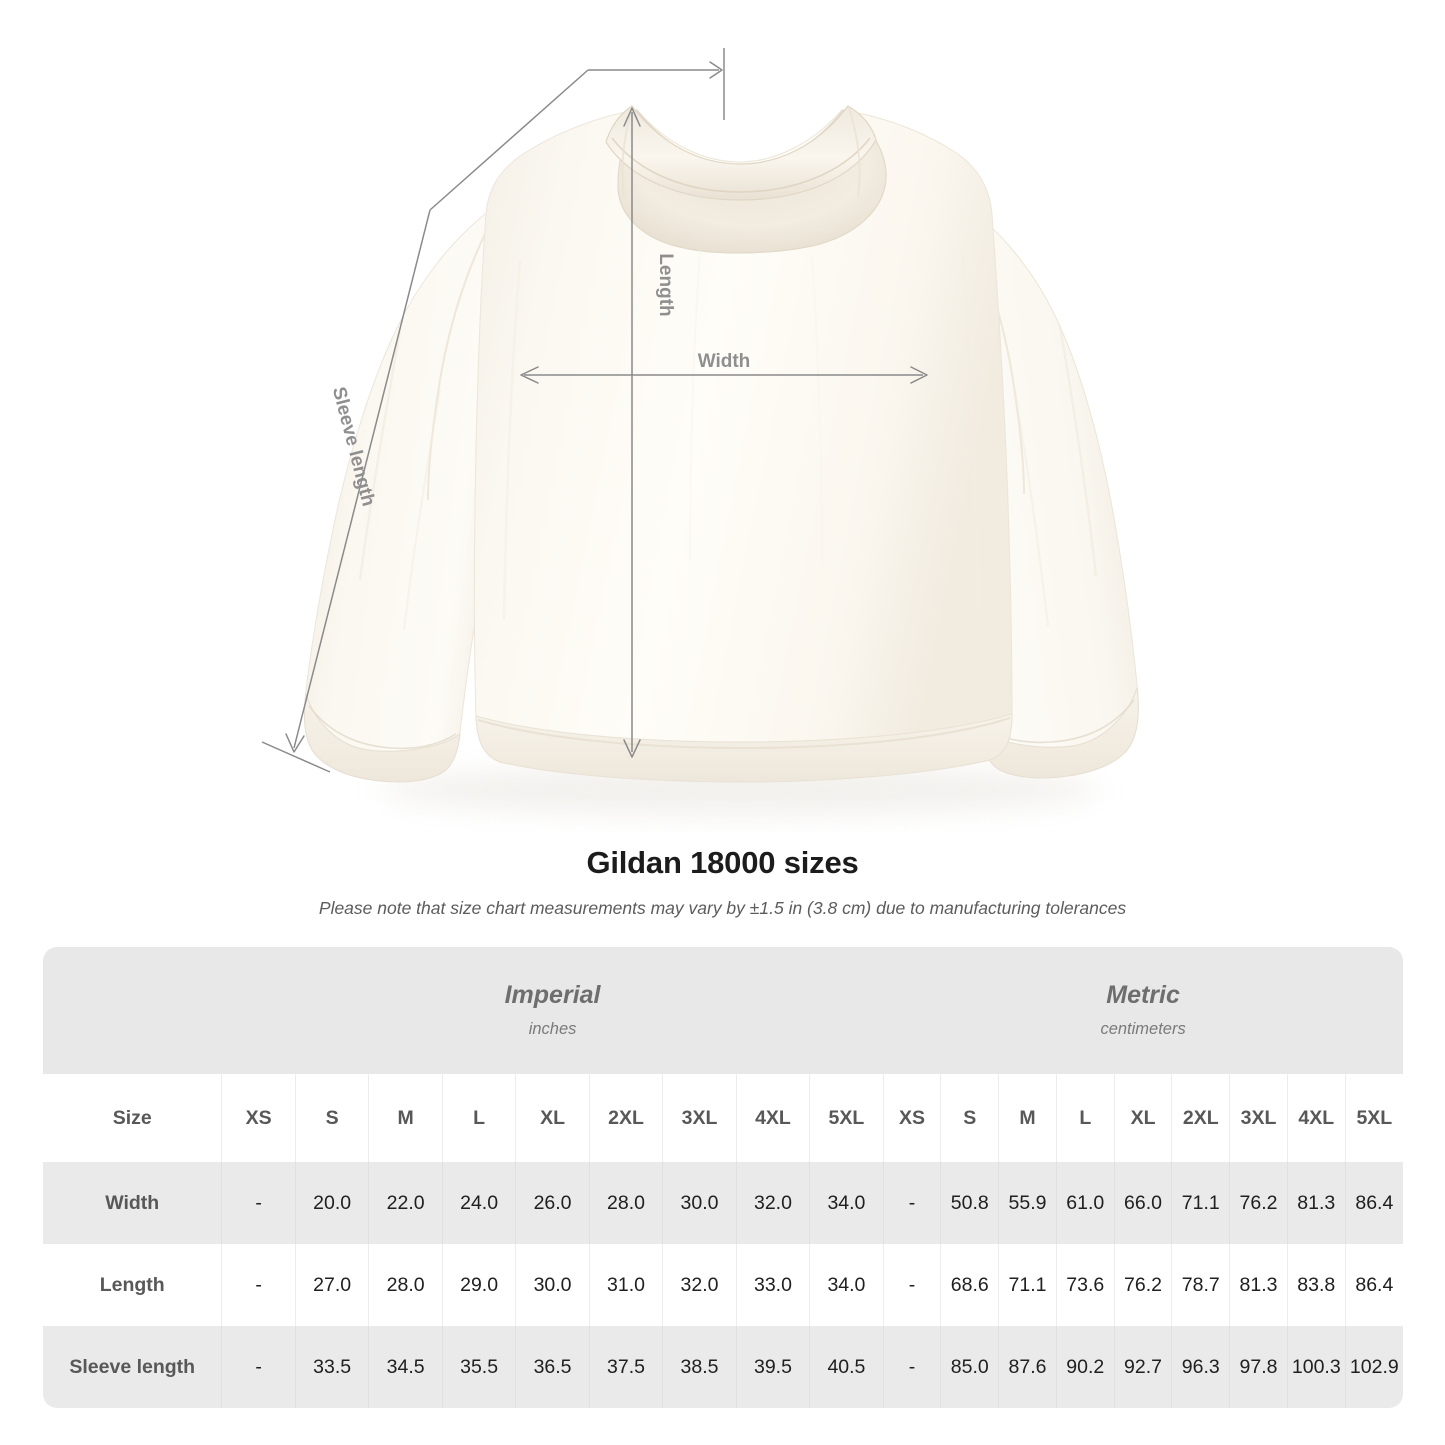 The height and width of the screenshot is (1445, 1445). Describe the element at coordinates (969, 1118) in the screenshot. I see `size-header-metric-s: S` at that location.